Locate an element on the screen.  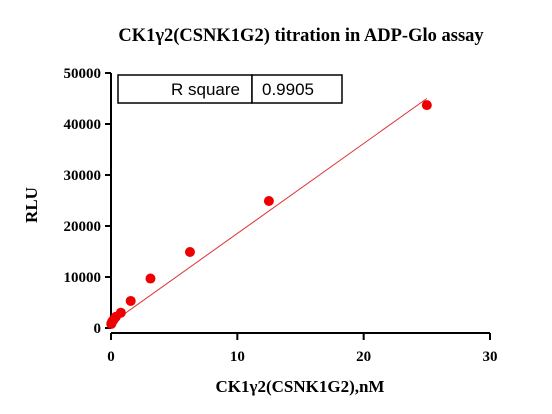
y-ticks: 0 10000 20000 30000 40000 50000 is located at coordinates (87, 201).